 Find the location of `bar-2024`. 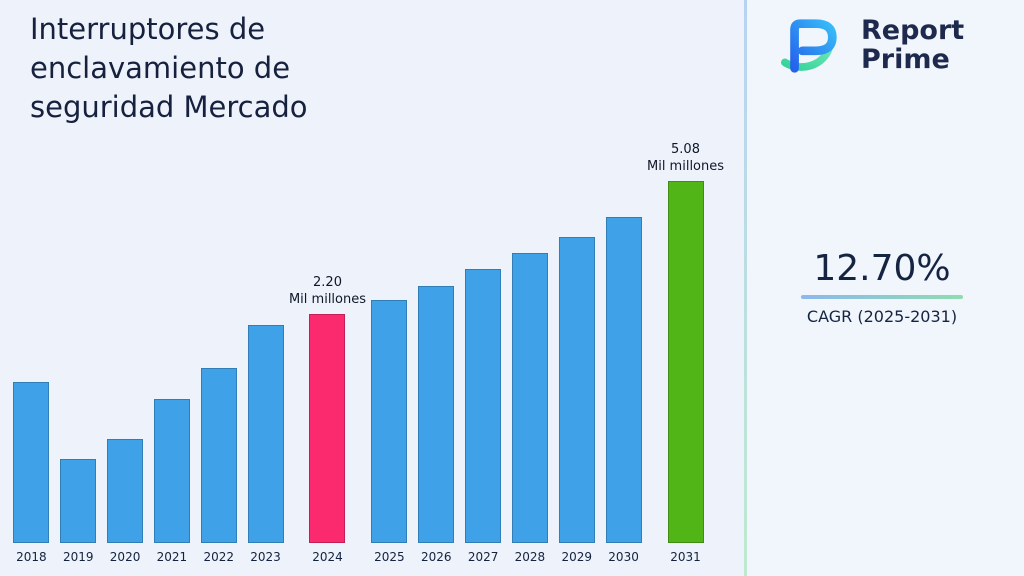

bar-2024 is located at coordinates (327, 428).